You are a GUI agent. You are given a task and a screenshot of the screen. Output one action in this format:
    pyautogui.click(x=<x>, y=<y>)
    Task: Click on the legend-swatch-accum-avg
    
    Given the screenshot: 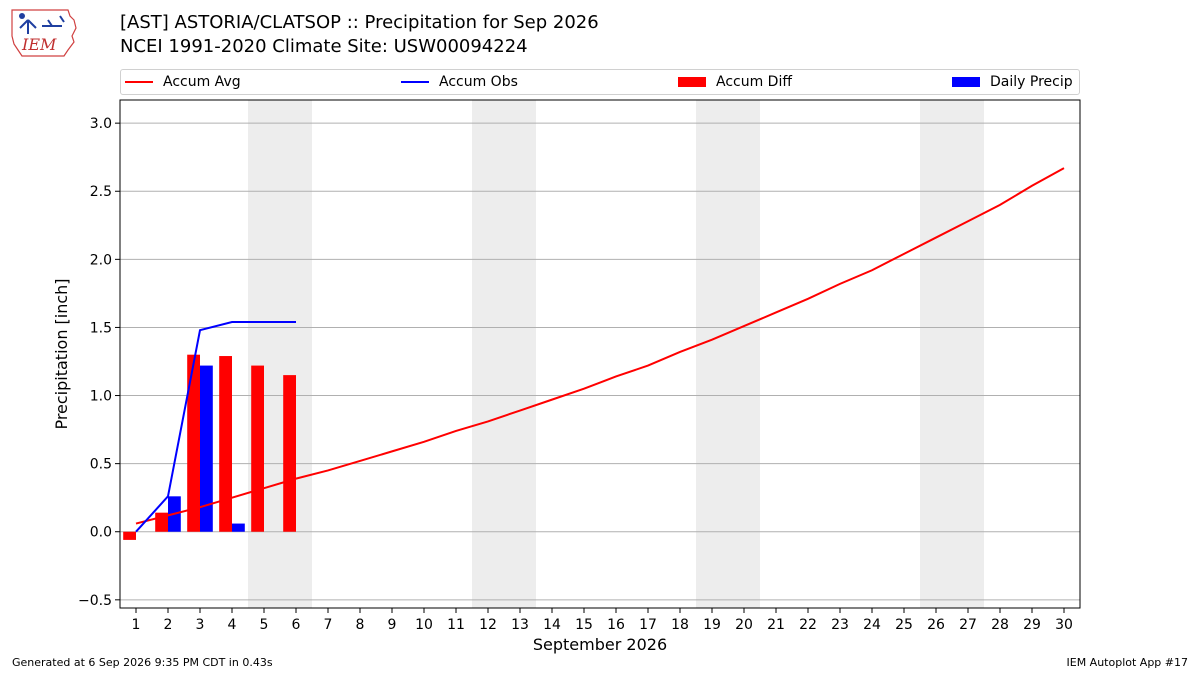 What is the action you would take?
    pyautogui.click(x=139, y=82)
    